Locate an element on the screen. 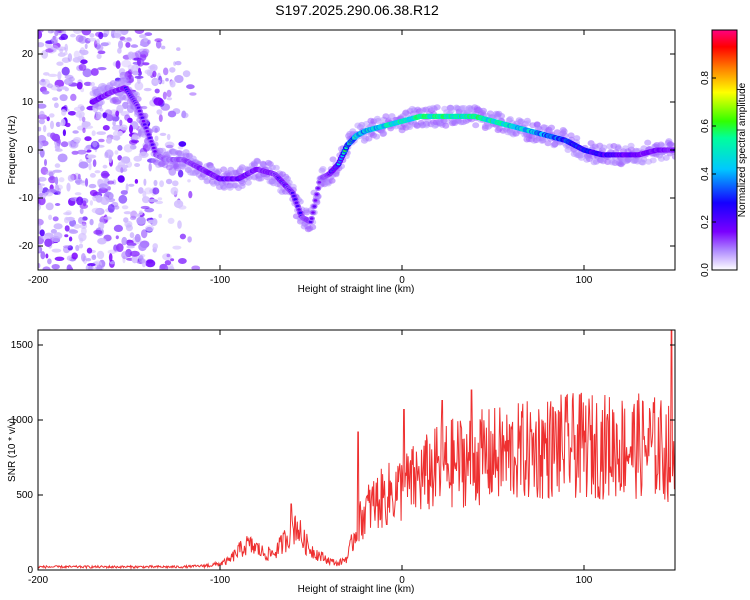  spectrogram-y-label: Frequency (Hz) is located at coordinates (12, 150).